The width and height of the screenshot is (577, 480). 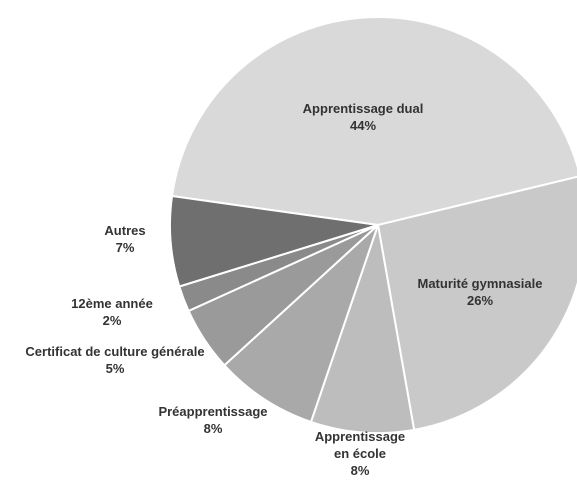 What do you see at coordinates (363, 108) in the screenshot?
I see `category-label: Apprentissage dual` at bounding box center [363, 108].